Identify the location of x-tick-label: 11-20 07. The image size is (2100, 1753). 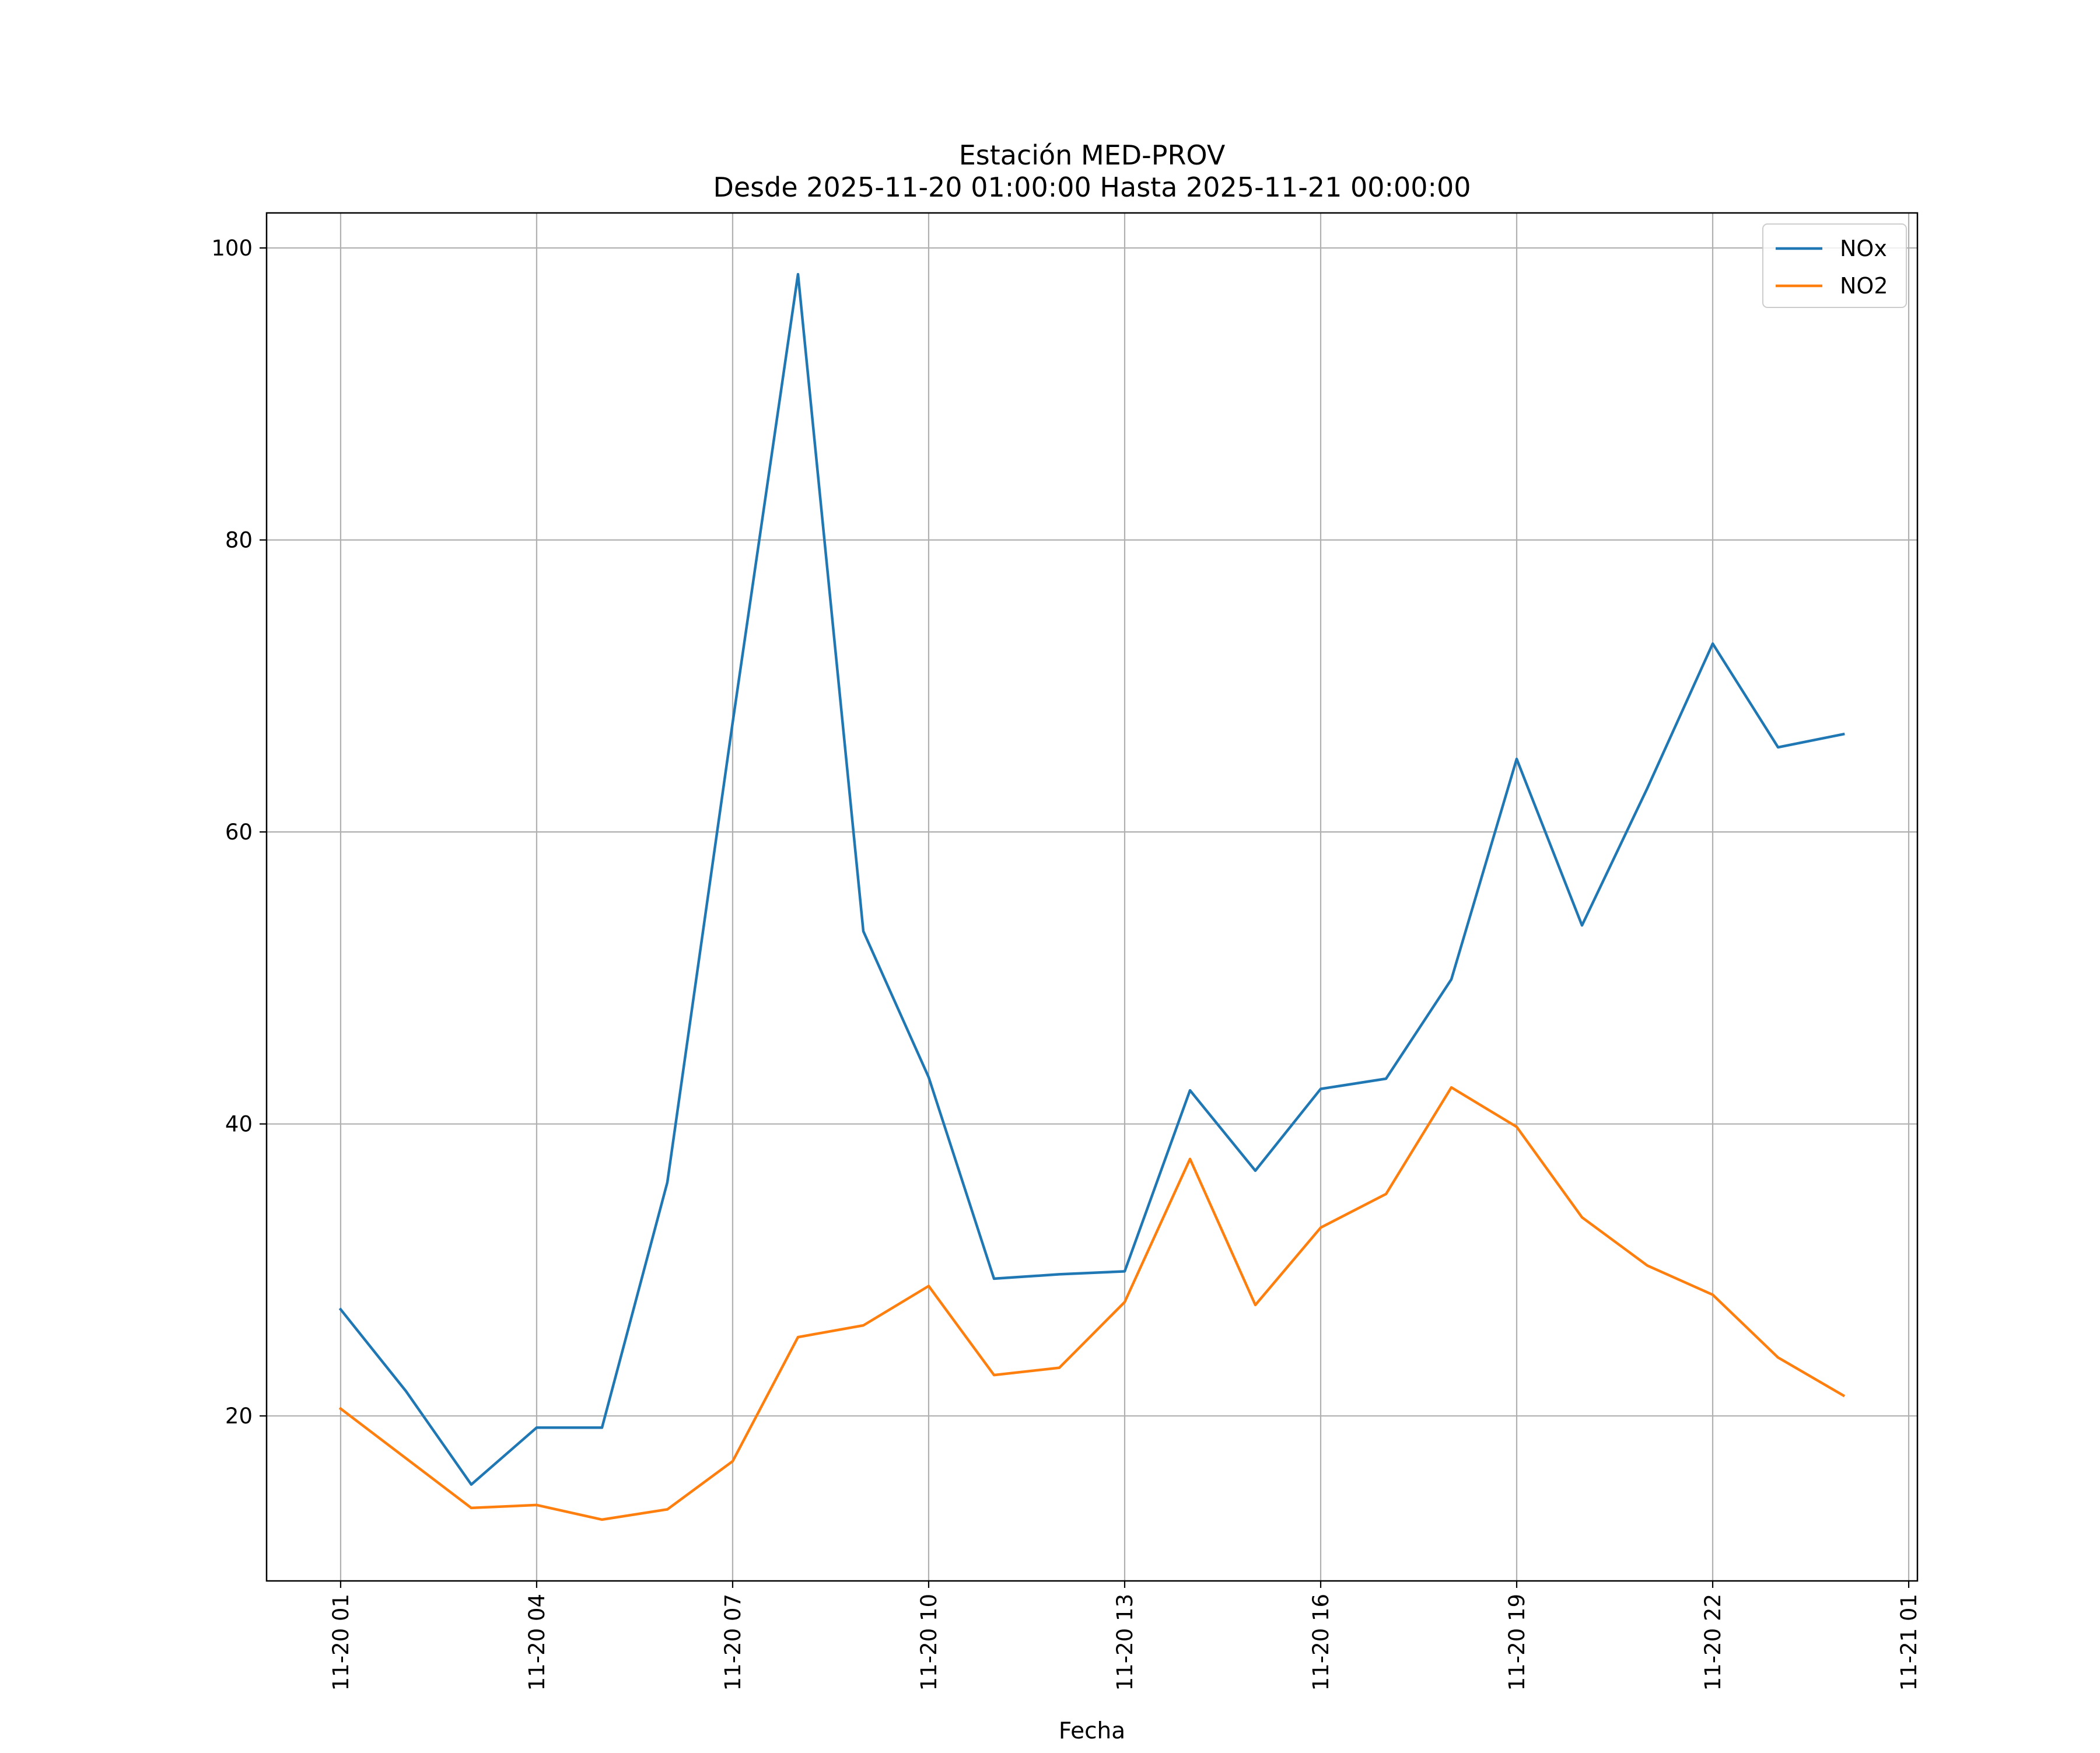
(733, 1642).